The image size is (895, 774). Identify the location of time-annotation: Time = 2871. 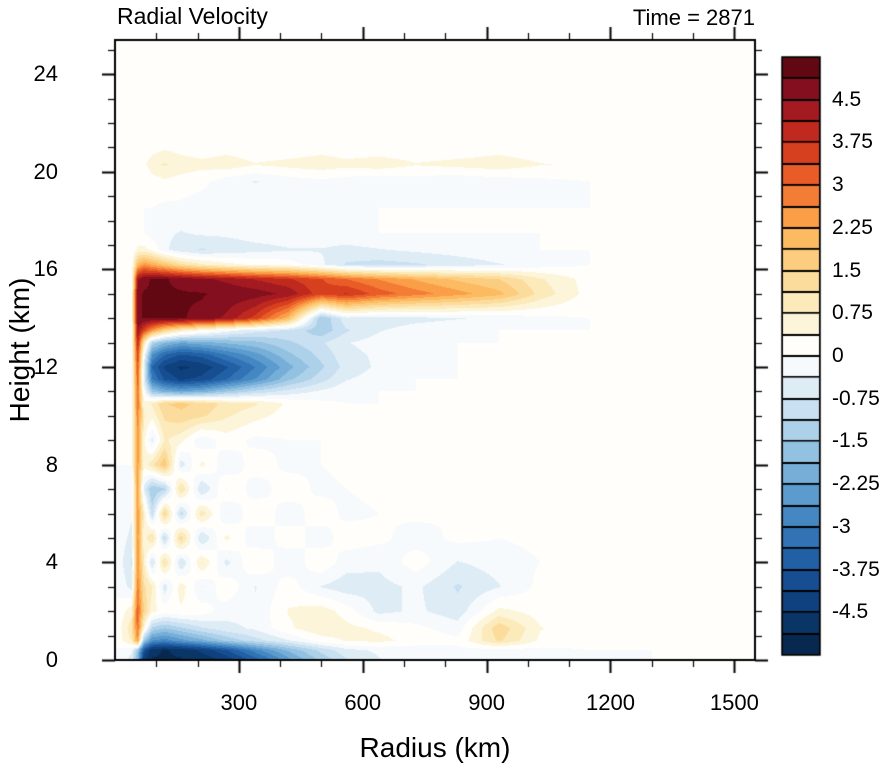
(693, 17).